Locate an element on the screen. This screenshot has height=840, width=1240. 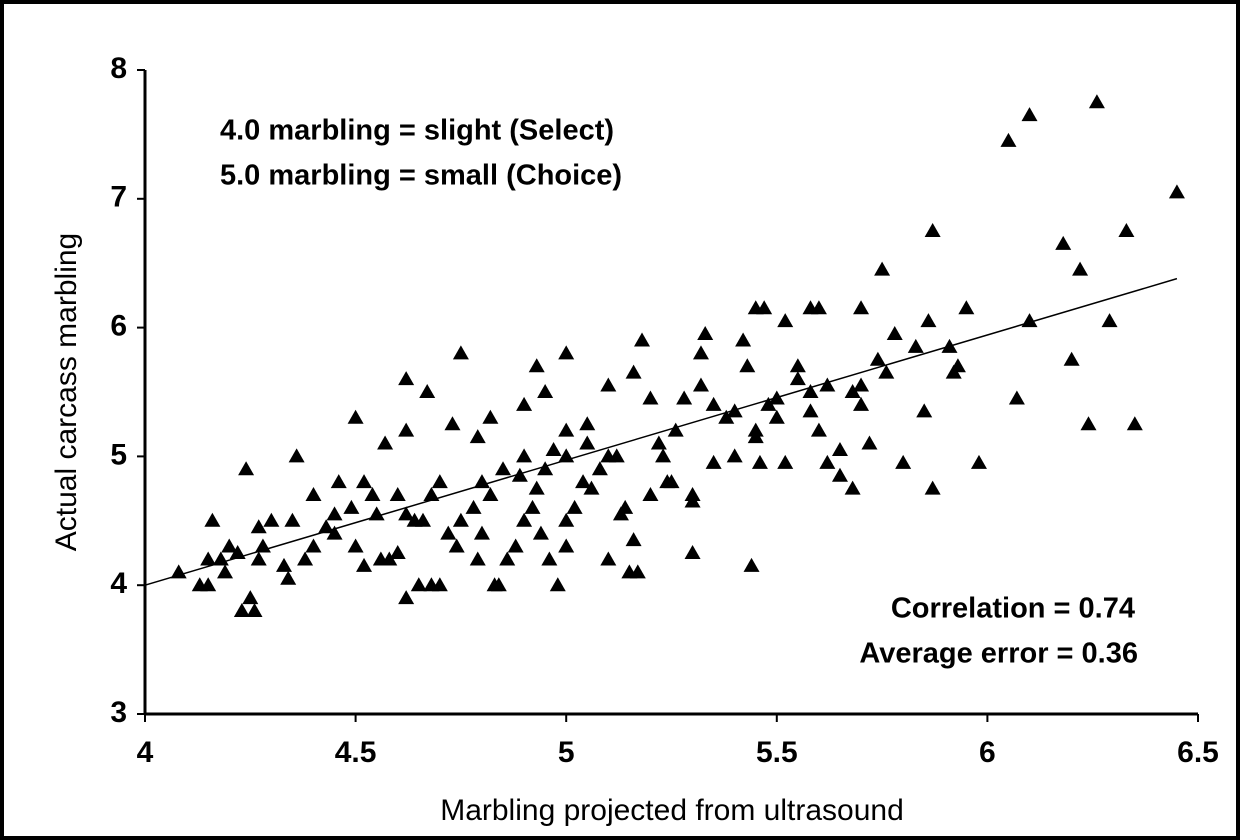
y-axis-title: Actual carcass marbling is located at coordinates (66, 392).